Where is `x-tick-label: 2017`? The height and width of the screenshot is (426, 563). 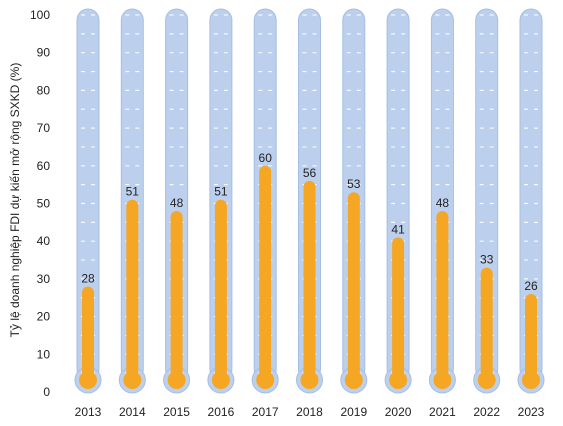
x-tick-label: 2017 is located at coordinates (265, 412).